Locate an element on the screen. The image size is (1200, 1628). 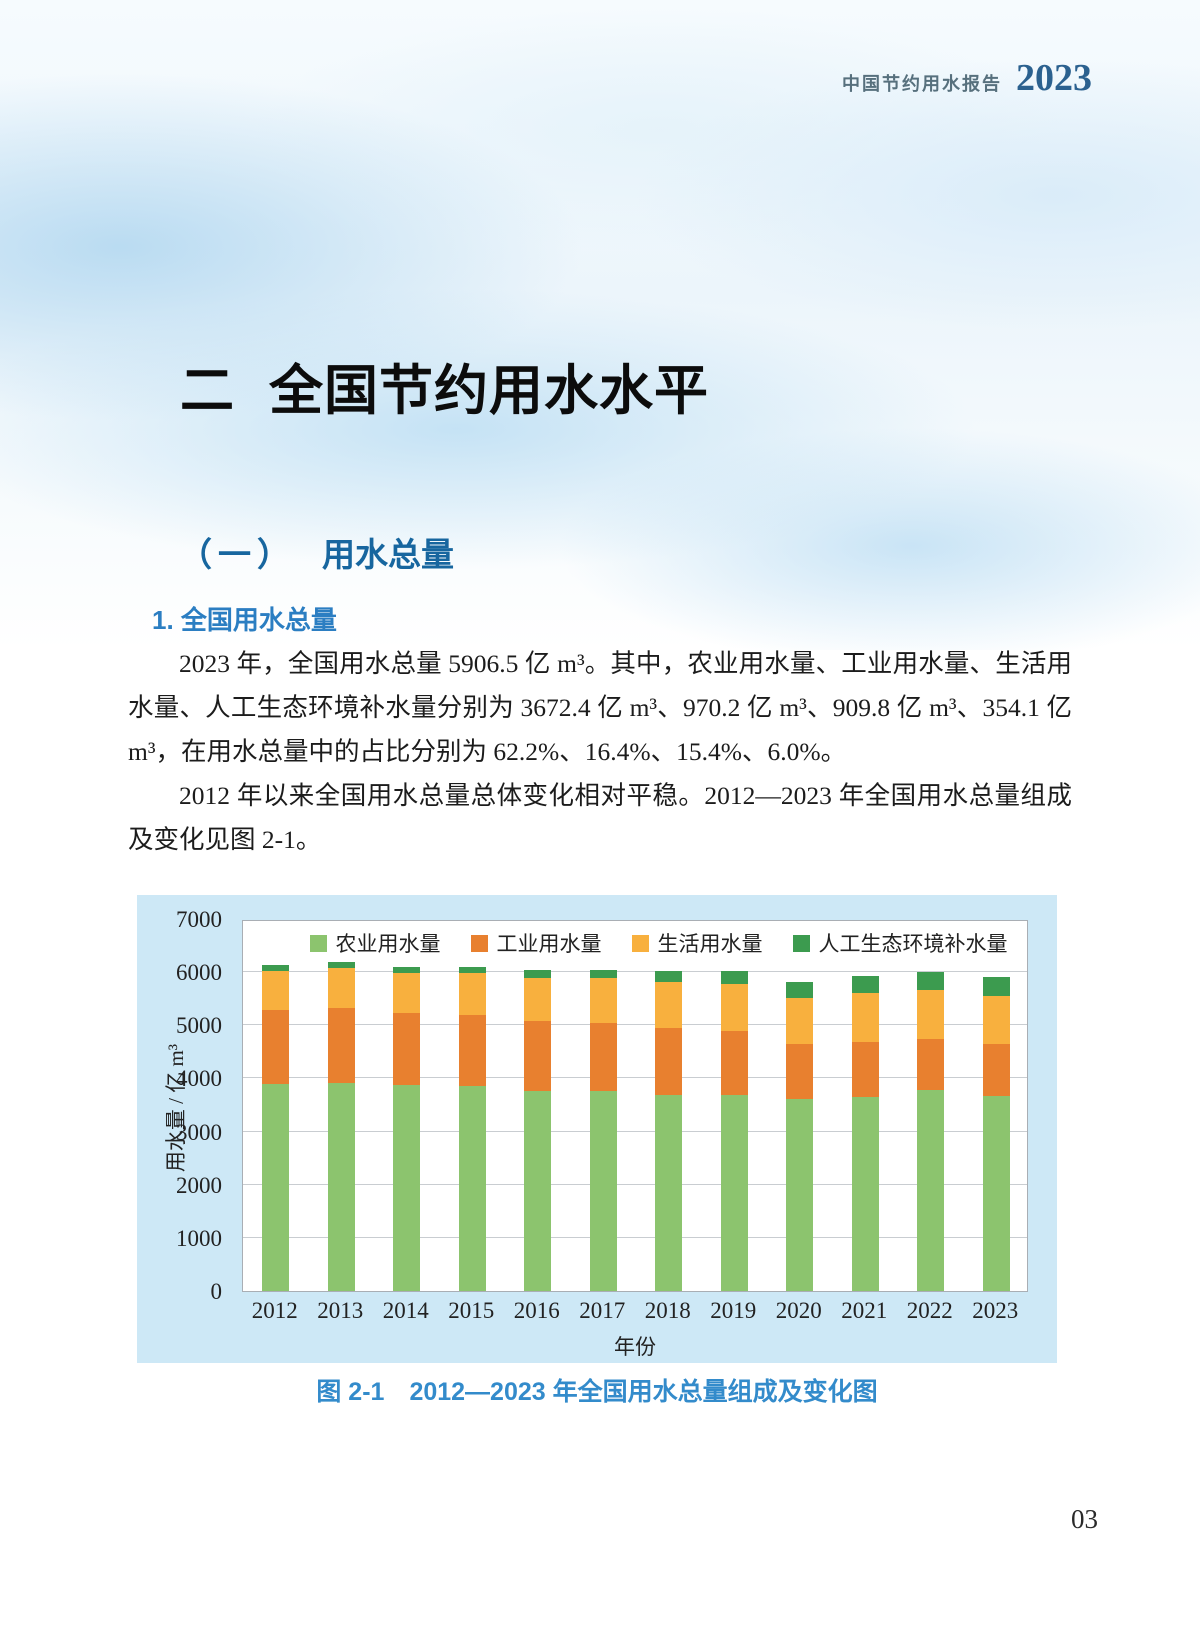
stacked-bar-2018 is located at coordinates (669, 1131).